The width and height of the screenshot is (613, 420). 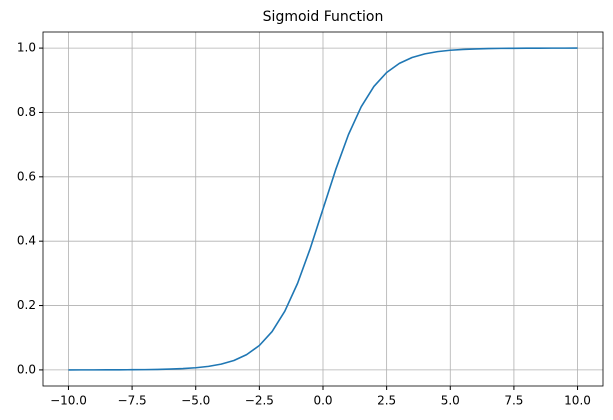 I want to click on y-tick-label: 0.0, so click(x=26, y=369).